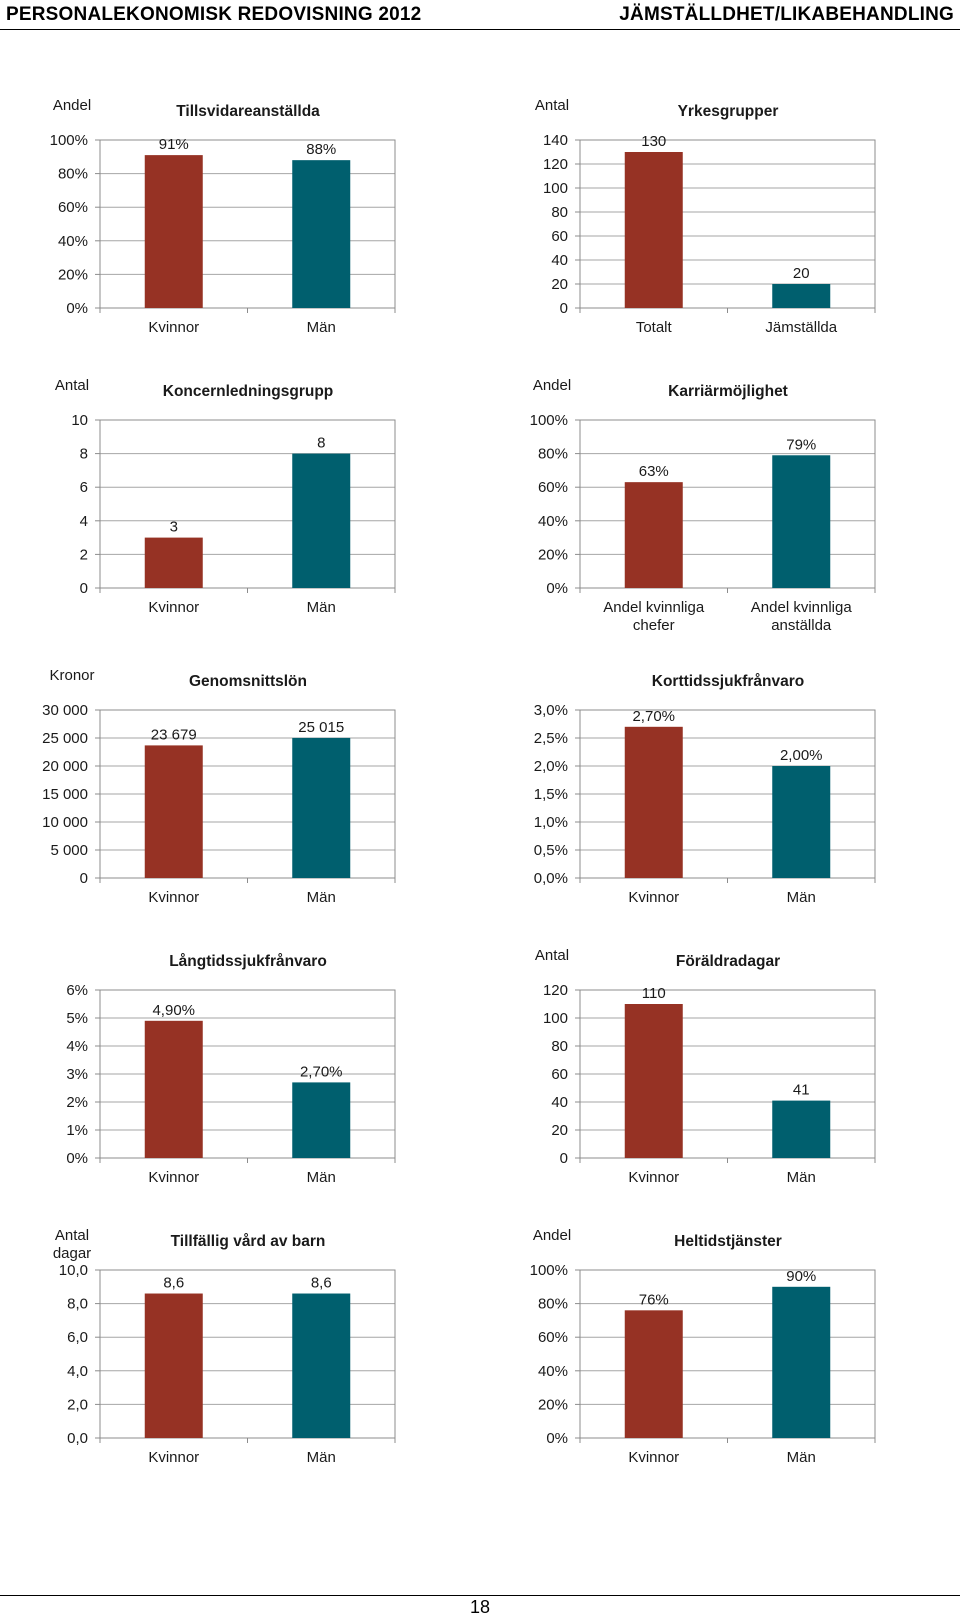 This screenshot has height=1618, width=960. I want to click on data-label: 63%, so click(654, 471).